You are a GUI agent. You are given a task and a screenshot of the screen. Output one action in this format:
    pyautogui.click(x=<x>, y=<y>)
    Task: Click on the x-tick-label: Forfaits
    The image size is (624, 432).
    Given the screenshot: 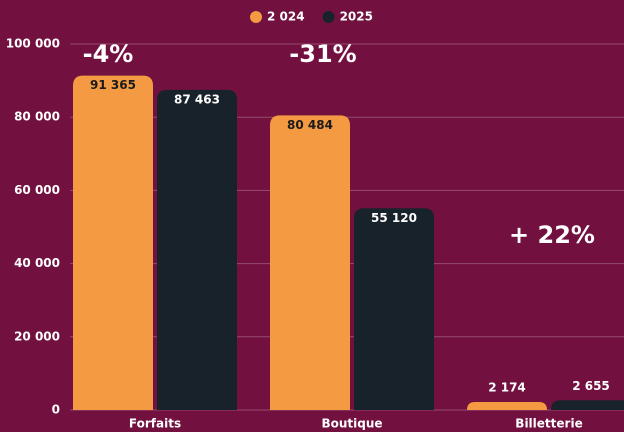 What is the action you would take?
    pyautogui.click(x=155, y=424)
    